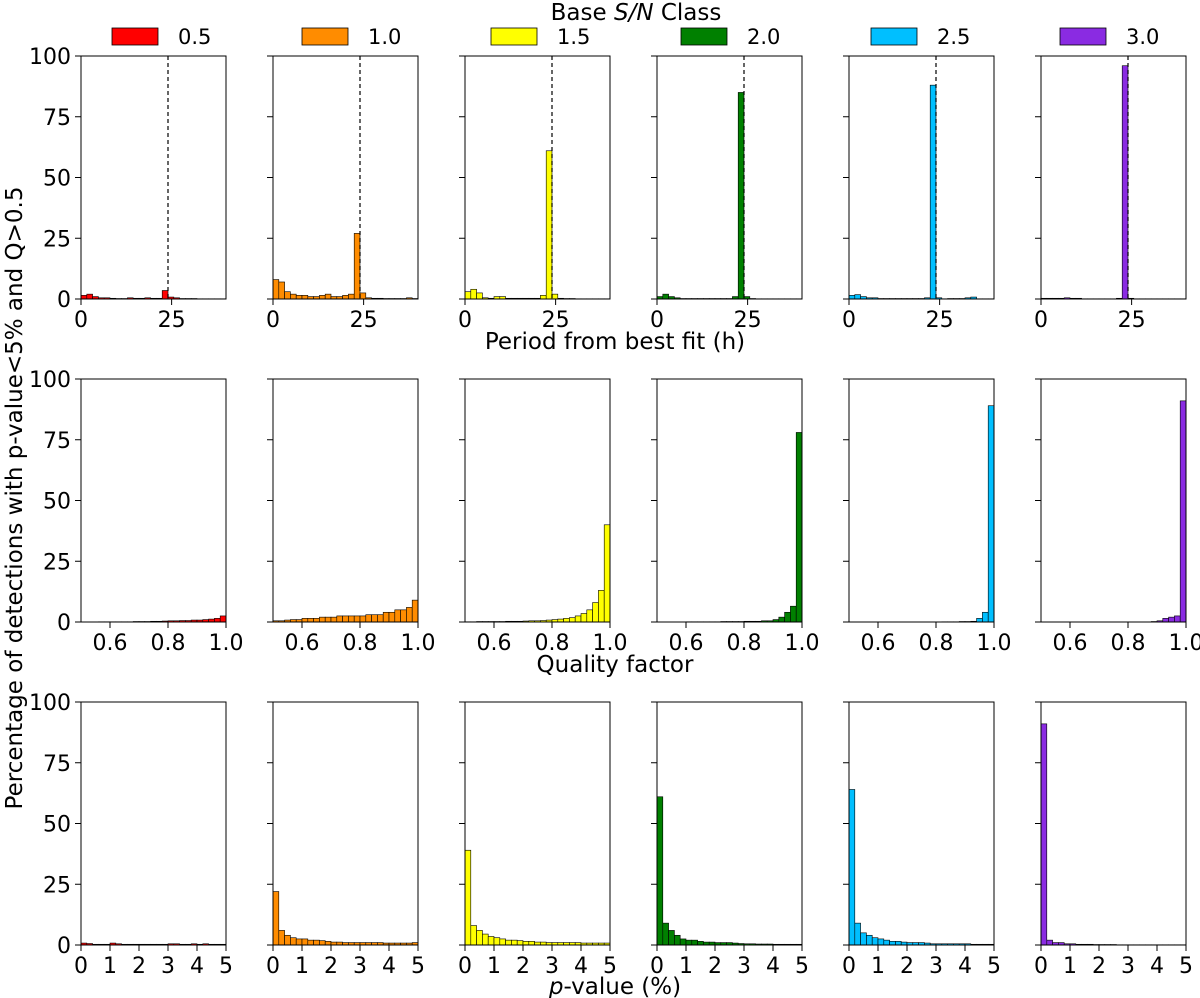 The image size is (1200, 998). What do you see at coordinates (615, 342) in the screenshot?
I see `row-1-x-axis-label: Period from best fit (h)` at bounding box center [615, 342].